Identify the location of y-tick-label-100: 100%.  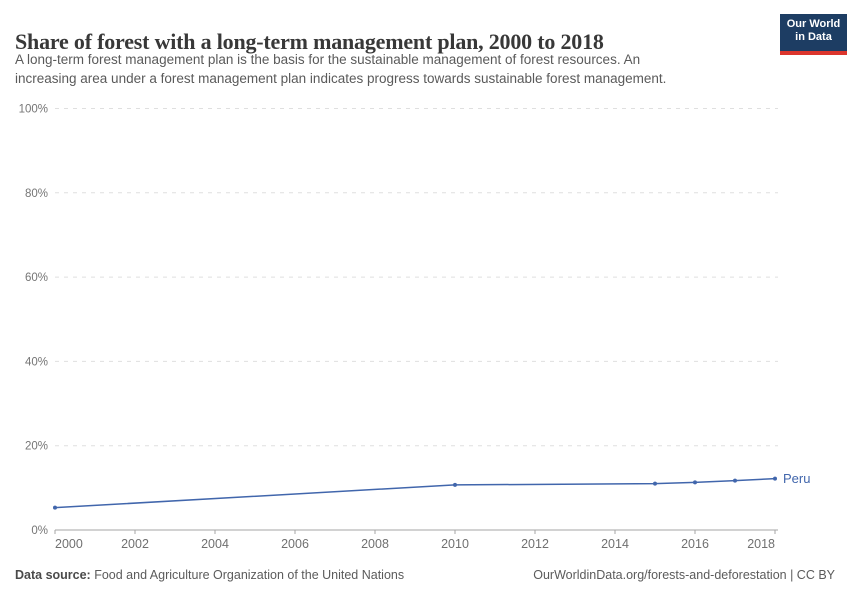
(33, 110).